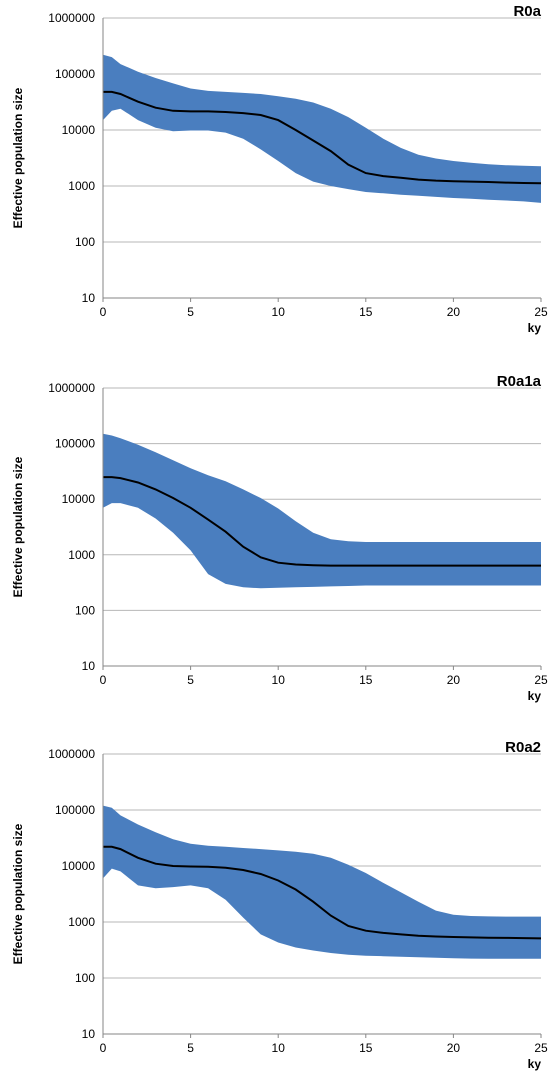 This screenshot has width=551, height=1084. What do you see at coordinates (523, 747) in the screenshot?
I see `chart-title: R0a2` at bounding box center [523, 747].